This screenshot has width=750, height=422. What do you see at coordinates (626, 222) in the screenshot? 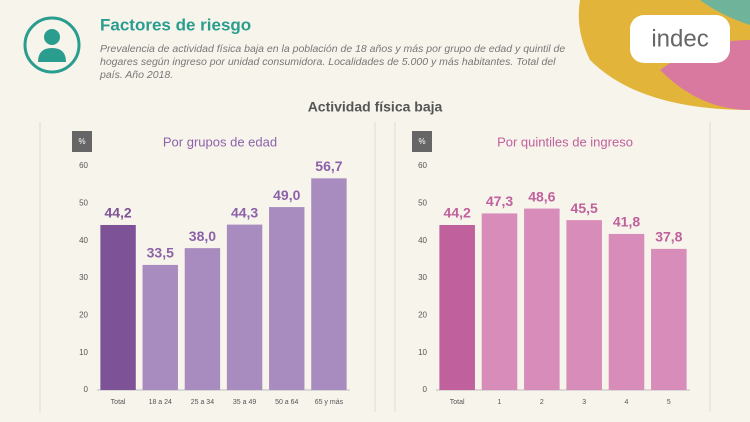
I see `value-label: 41,8` at bounding box center [626, 222].